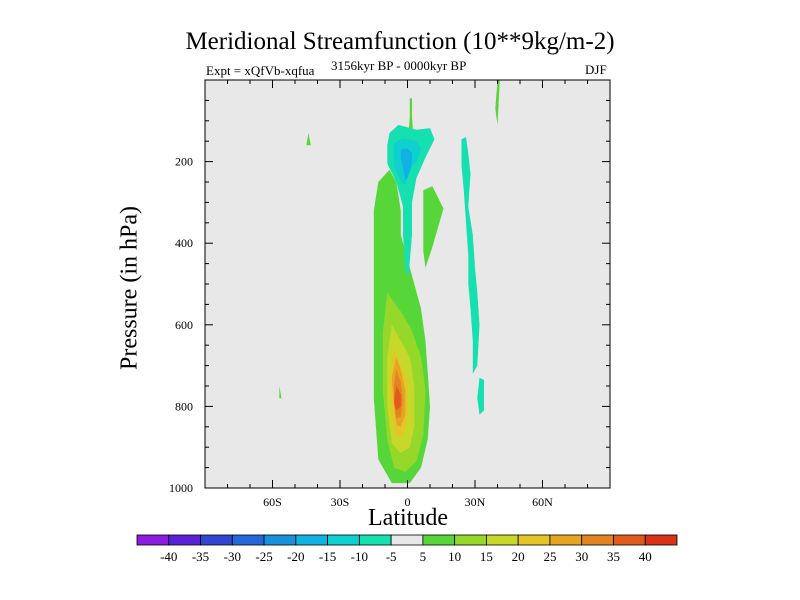 The width and height of the screenshot is (800, 600). Describe the element at coordinates (613, 556) in the screenshot. I see `colorbar-label: 35` at that location.